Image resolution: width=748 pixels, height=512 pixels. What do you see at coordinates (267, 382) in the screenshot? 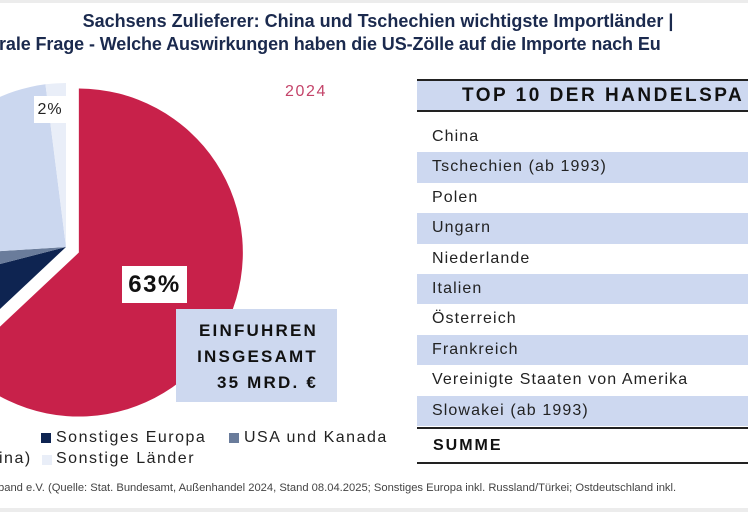
I see `total-box-line-3: 35 MRD. €` at bounding box center [267, 382].